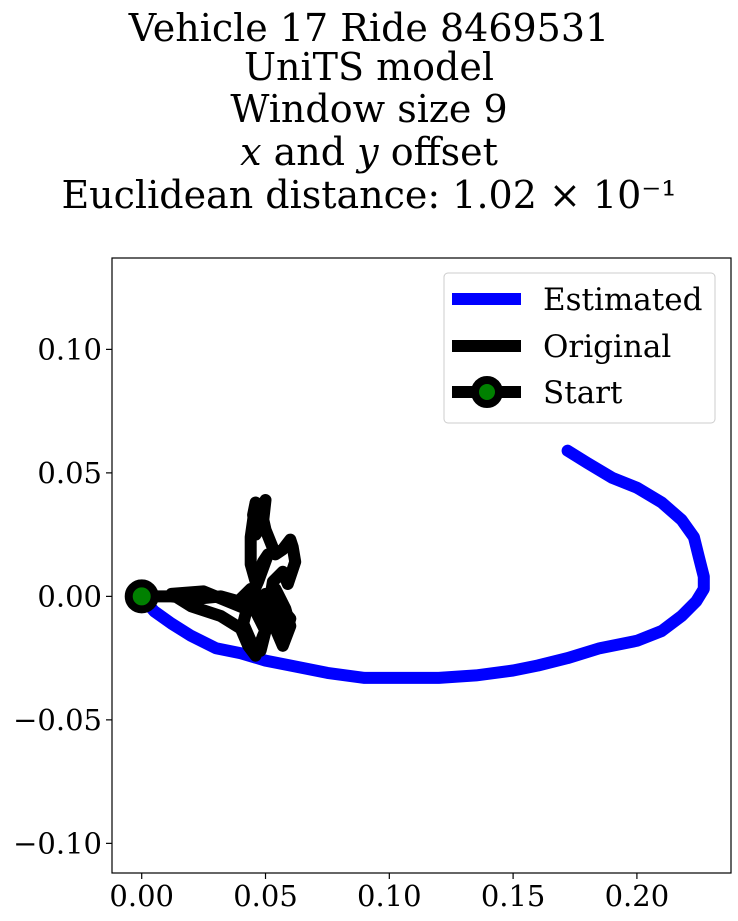 Image resolution: width=738 pixels, height=921 pixels. I want to click on x-tick-label: 0.20, so click(637, 896).